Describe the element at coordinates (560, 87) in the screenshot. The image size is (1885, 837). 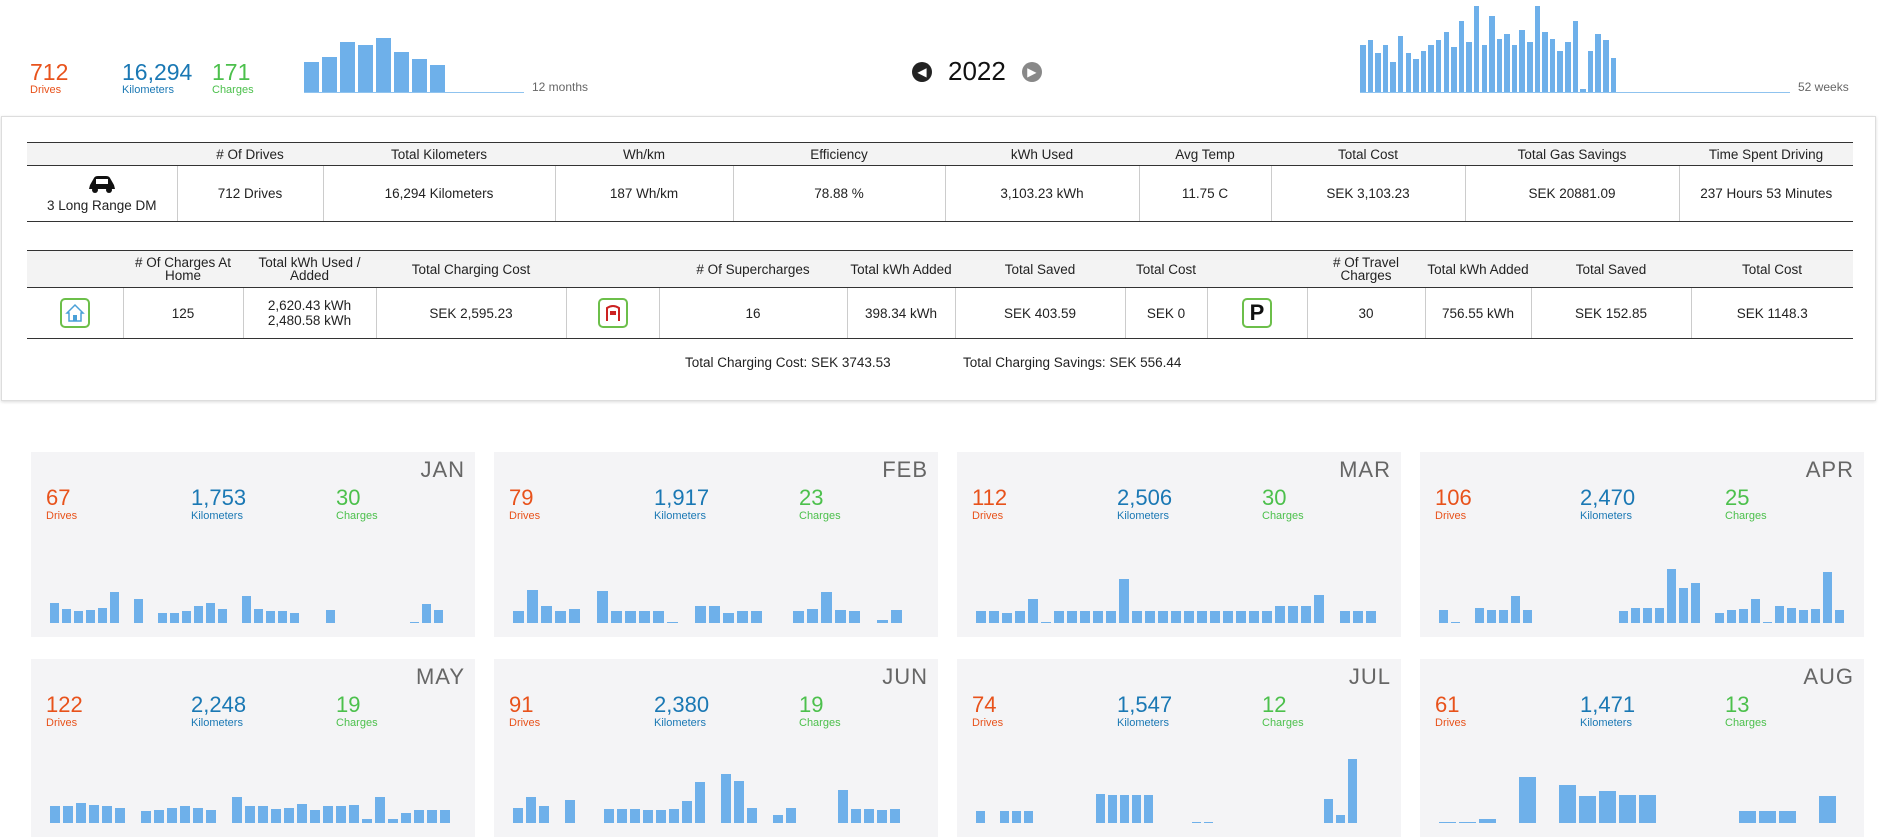
I see `months-axis-label: 12 months` at that location.